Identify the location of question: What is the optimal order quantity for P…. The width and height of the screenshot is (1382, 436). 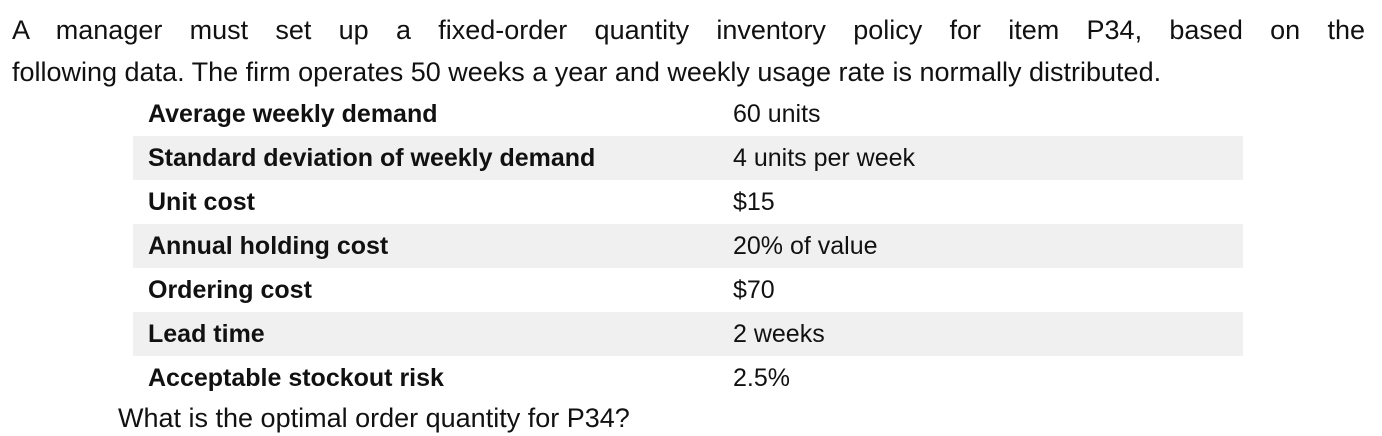
(374, 418).